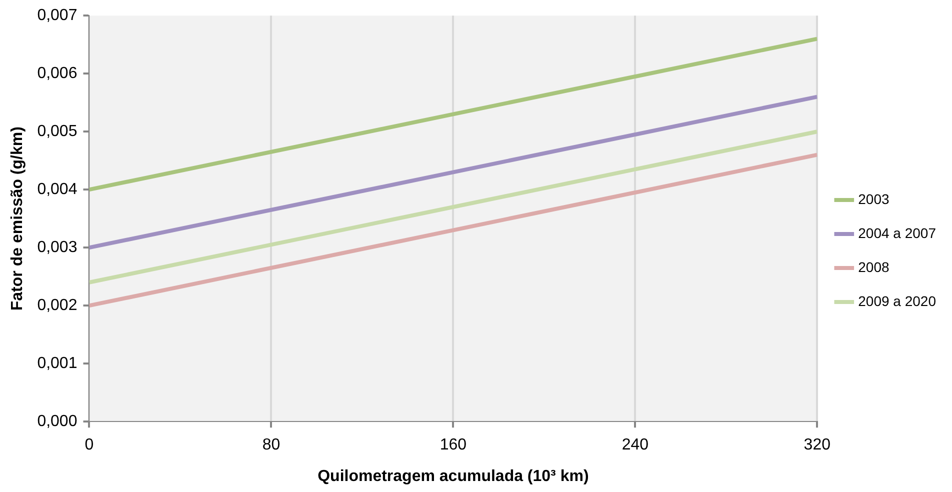 This screenshot has height=492, width=952. What do you see at coordinates (874, 266) in the screenshot?
I see `legend-label: 2008` at bounding box center [874, 266].